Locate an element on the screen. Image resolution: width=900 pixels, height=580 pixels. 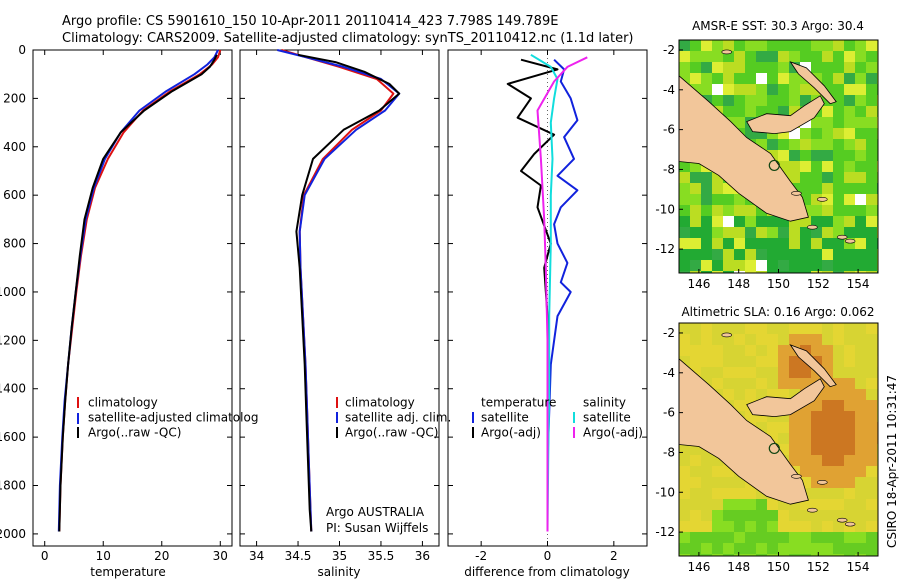
x-tick-label: 20 is located at coordinates (161, 556).